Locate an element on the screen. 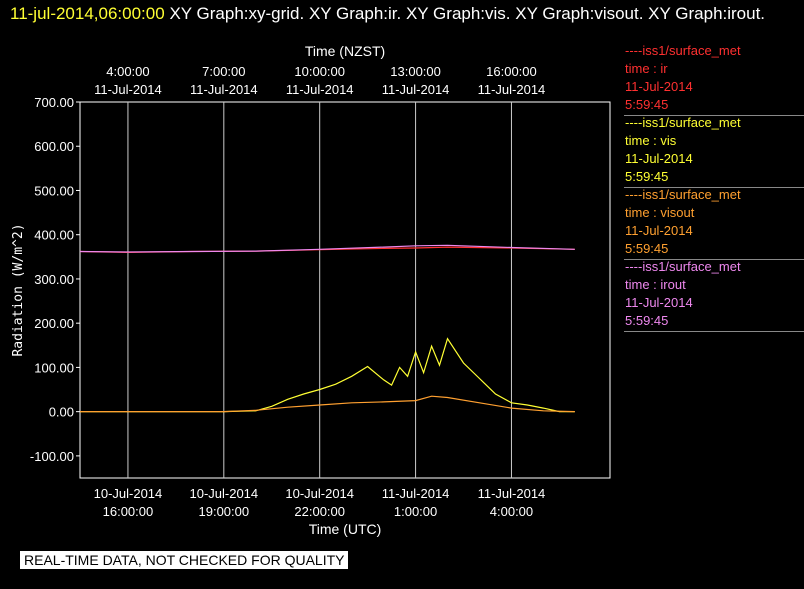 The width and height of the screenshot is (804, 589). y-tick-label: 100.00 is located at coordinates (54, 367).